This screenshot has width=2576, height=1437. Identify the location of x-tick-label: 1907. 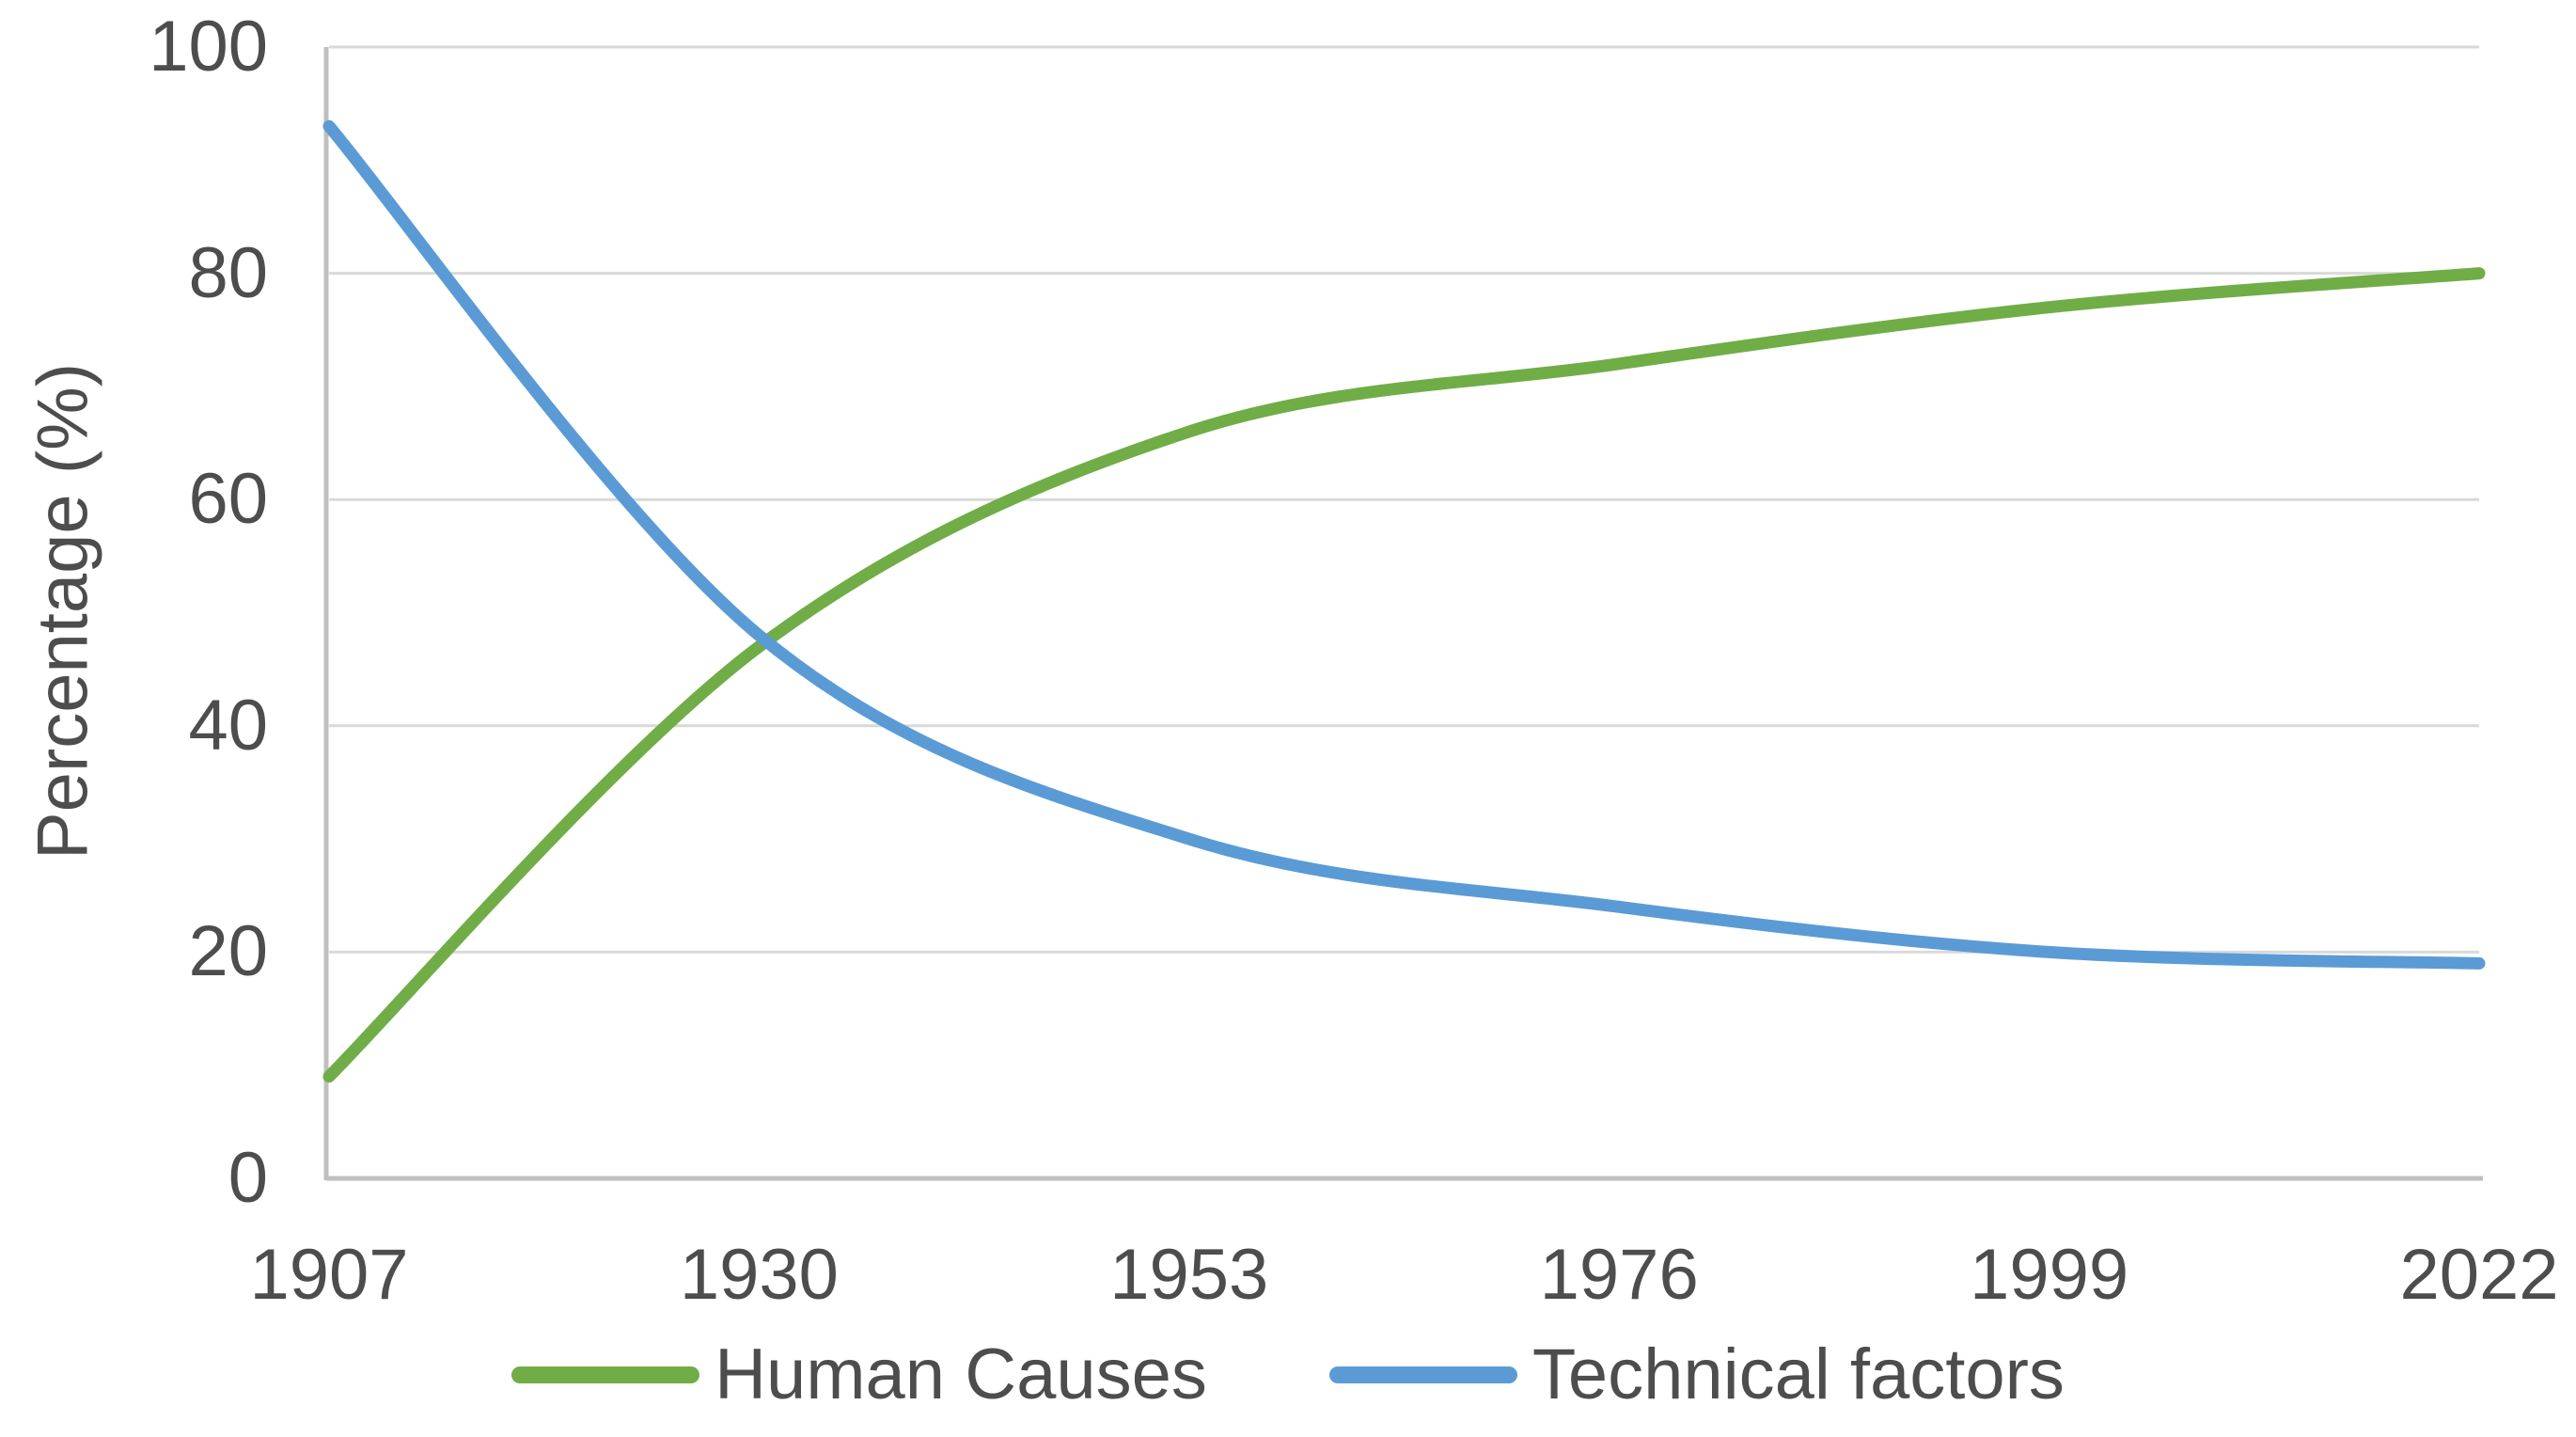
(329, 1275).